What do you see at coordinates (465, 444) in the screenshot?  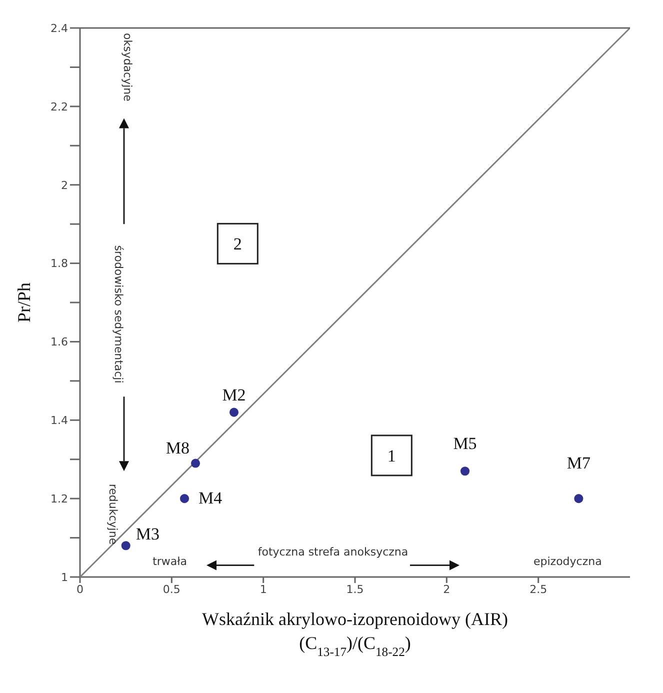 I see `annotation: M5` at bounding box center [465, 444].